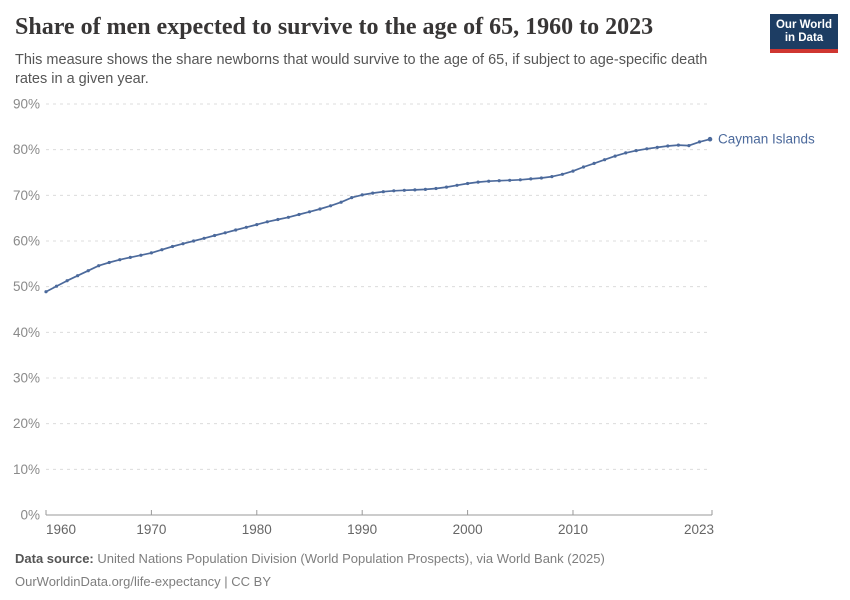  What do you see at coordinates (257, 529) in the screenshot?
I see `x-axis-tick-label: 1980` at bounding box center [257, 529].